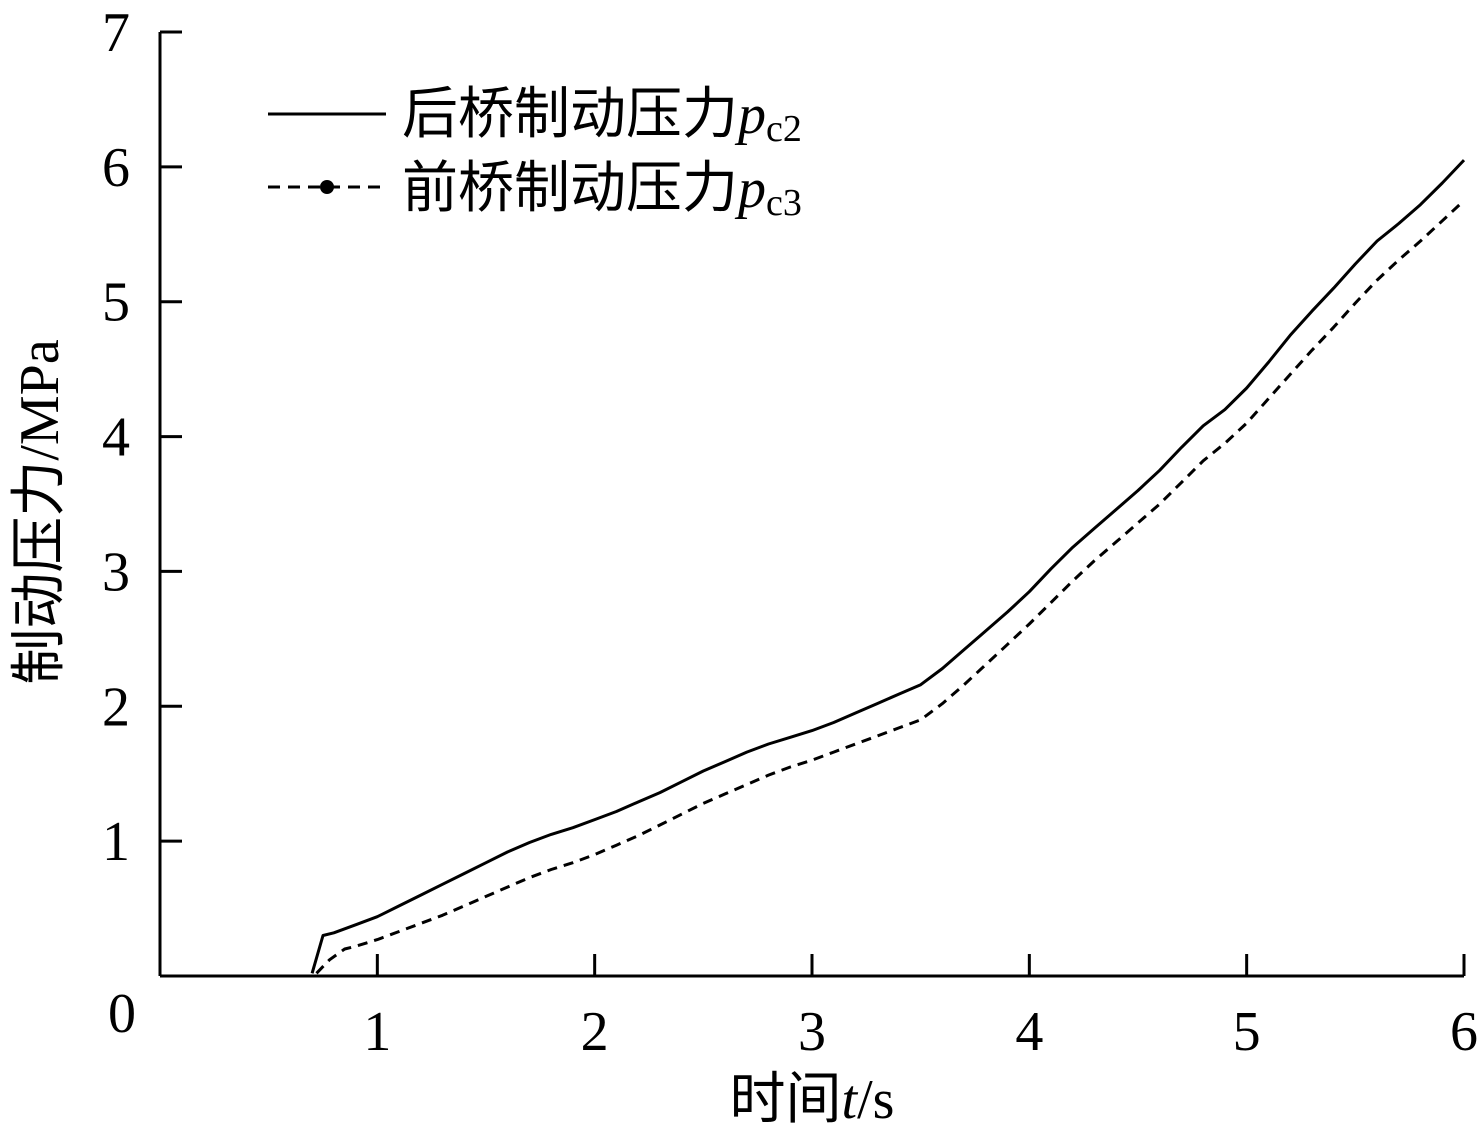 The image size is (1481, 1141). Describe the element at coordinates (116, 303) in the screenshot. I see `y-tick-label: 5` at that location.